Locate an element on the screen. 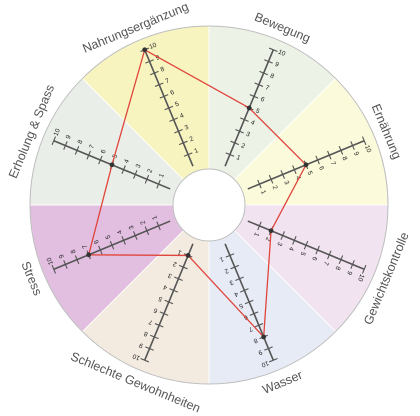 This screenshot has height=416, width=420. tick-label-ernaehrung-2: 2 is located at coordinates (275, 188).